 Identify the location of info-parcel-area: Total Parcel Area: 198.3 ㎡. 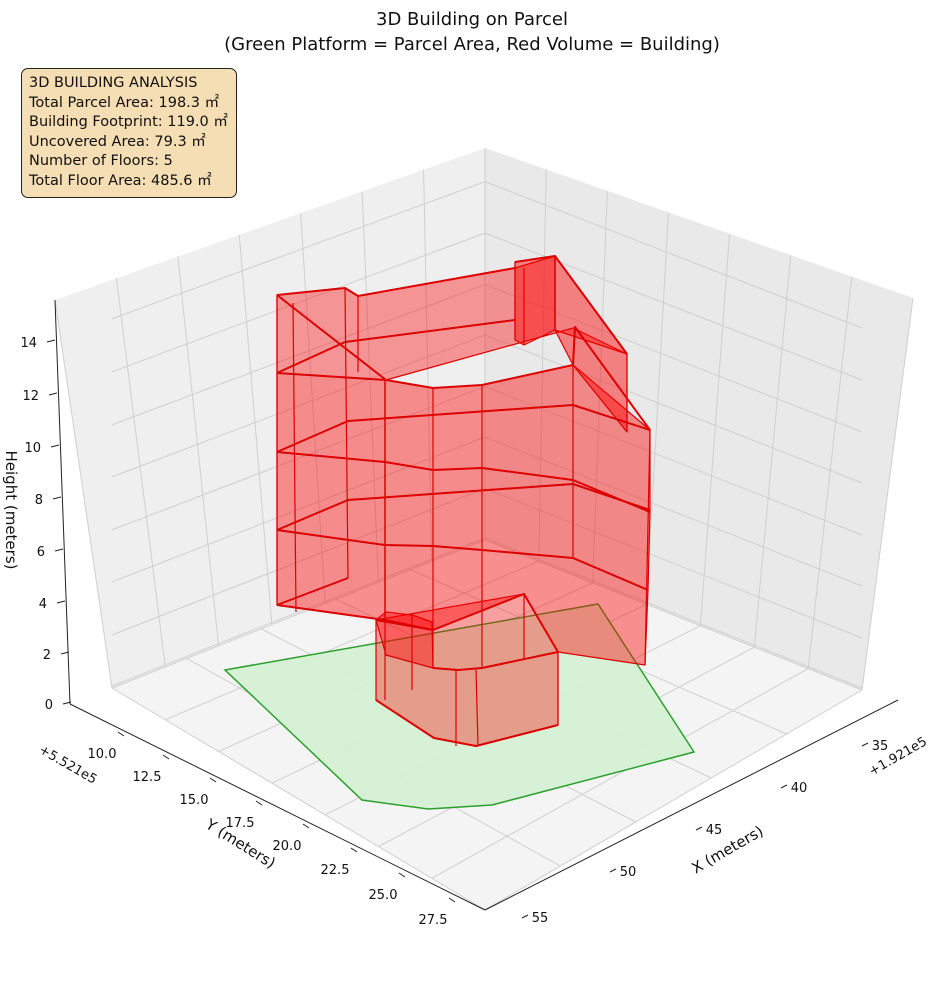
(124, 102).